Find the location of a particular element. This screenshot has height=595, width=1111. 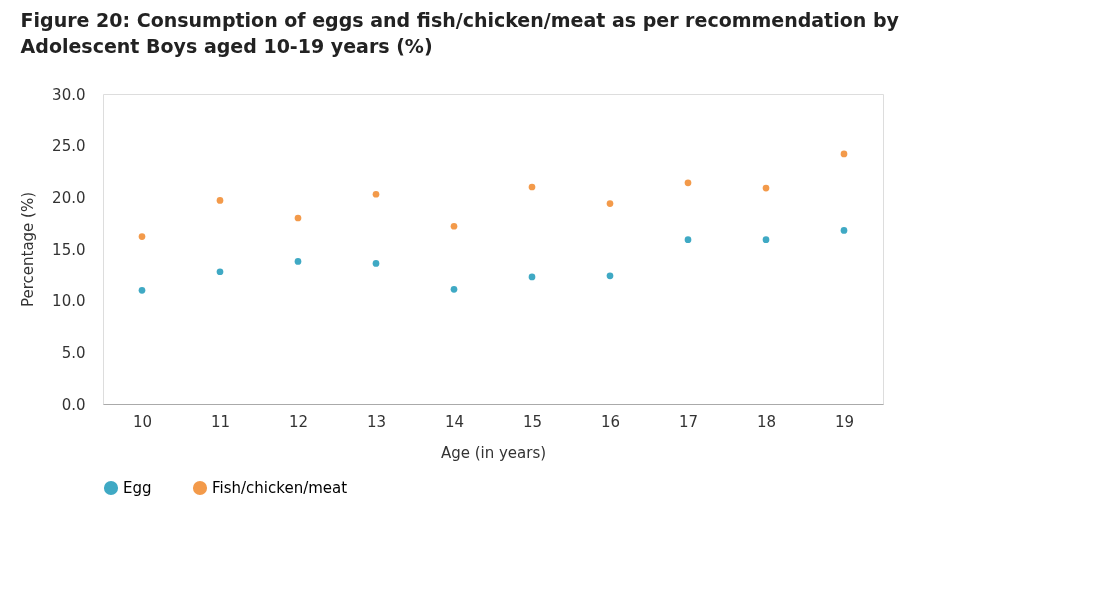

x-tick-label: 12 is located at coordinates (298, 421).